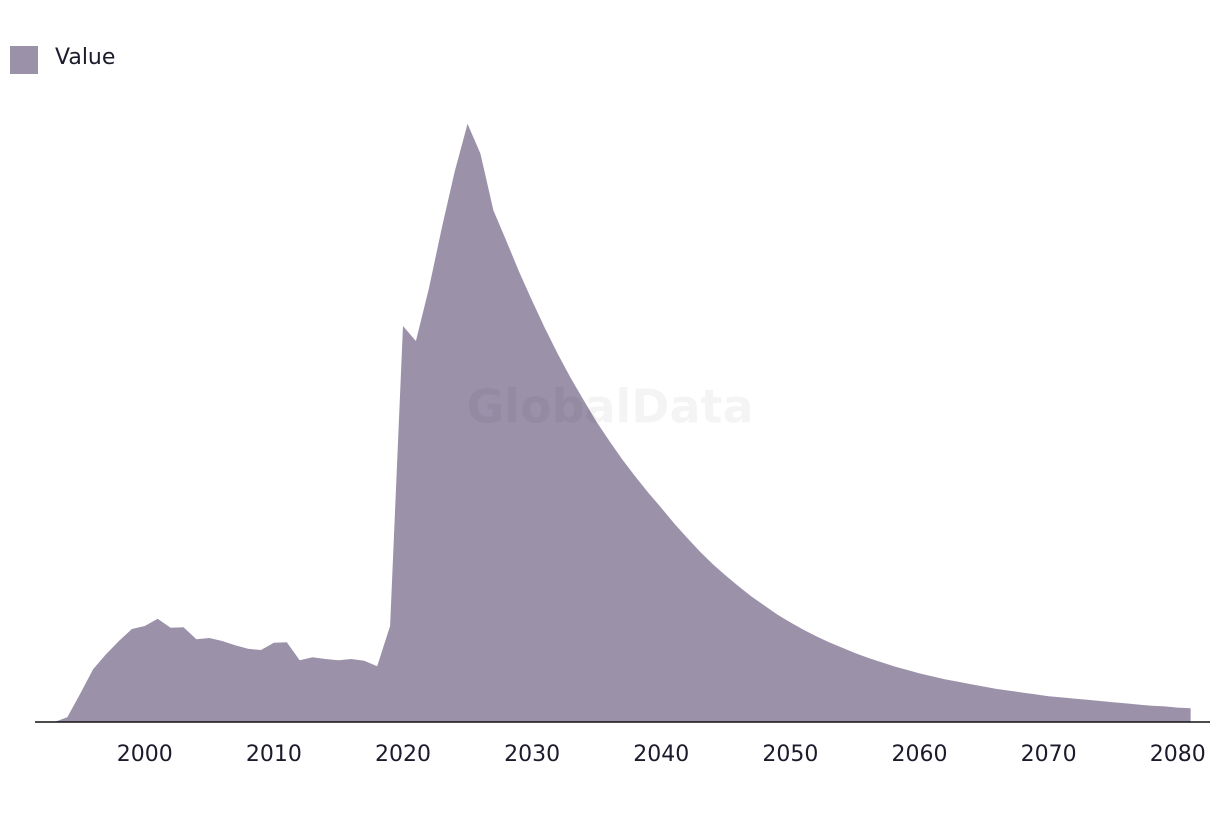 The height and width of the screenshot is (816, 1220). What do you see at coordinates (274, 754) in the screenshot?
I see `x-tick-label: 2010` at bounding box center [274, 754].